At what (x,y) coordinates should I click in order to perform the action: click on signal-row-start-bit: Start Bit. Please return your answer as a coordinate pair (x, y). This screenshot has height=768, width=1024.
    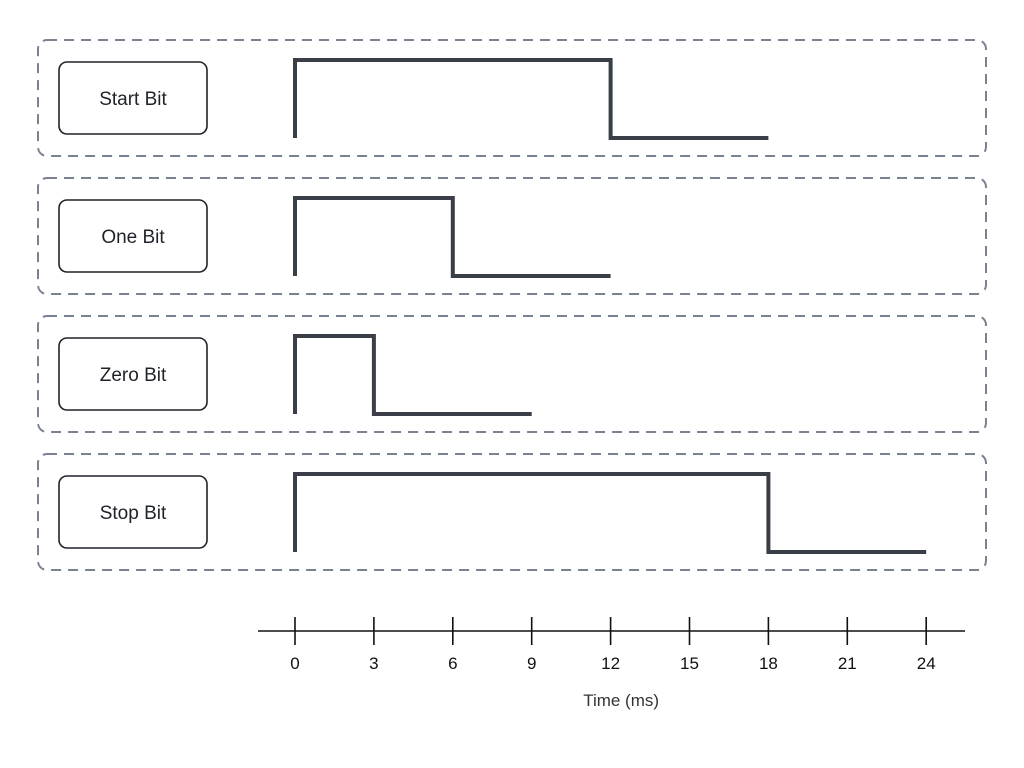
    Looking at the image, I should click on (512, 98).